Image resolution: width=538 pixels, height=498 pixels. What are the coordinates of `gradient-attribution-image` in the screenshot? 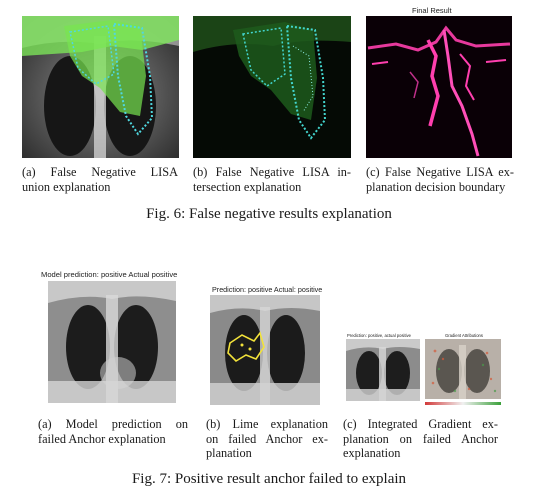 It's located at (463, 369).